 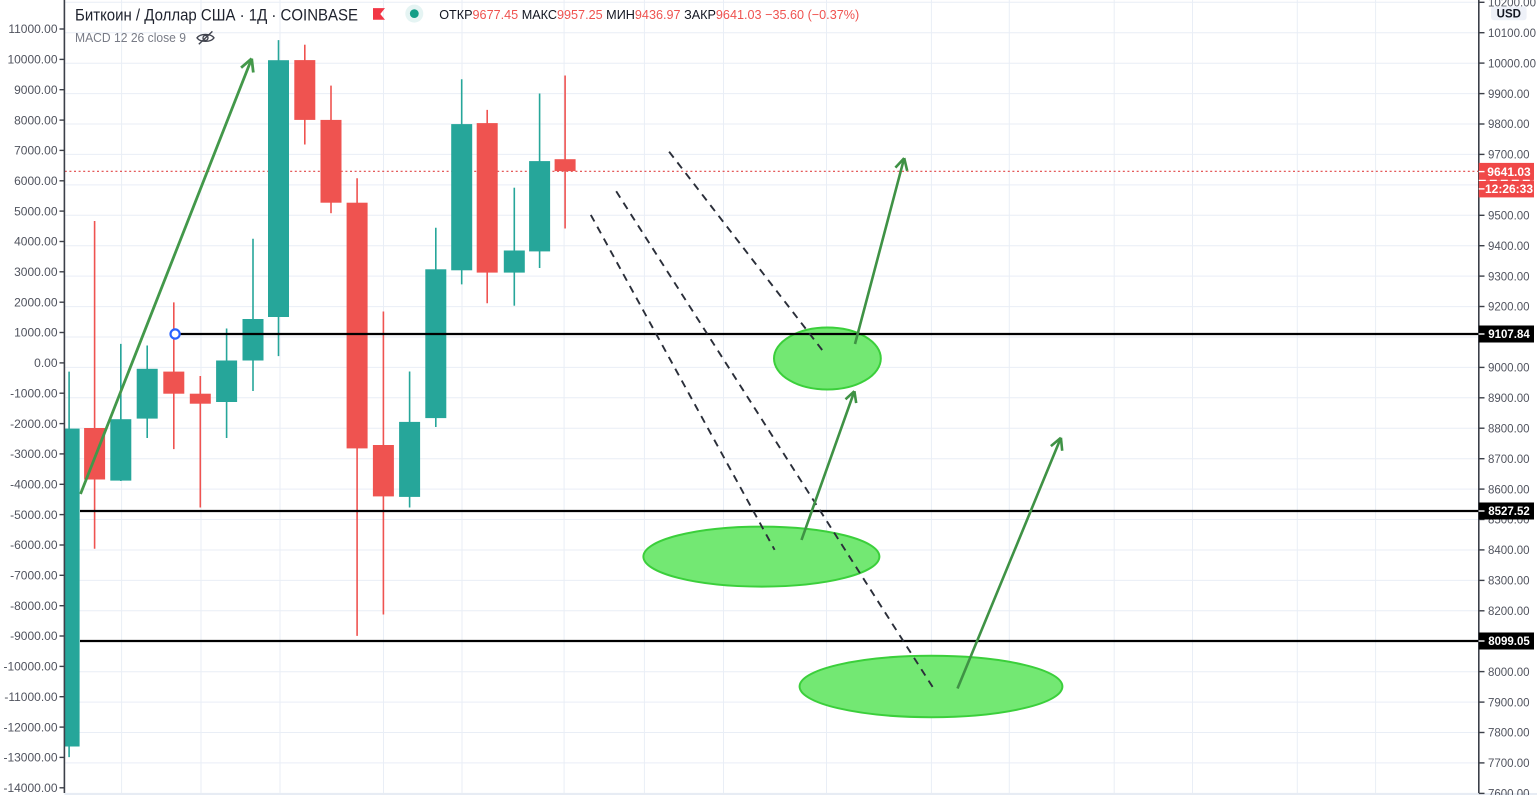 What do you see at coordinates (34, 636) in the screenshot?
I see `svg-text: -9000.00` at bounding box center [34, 636].